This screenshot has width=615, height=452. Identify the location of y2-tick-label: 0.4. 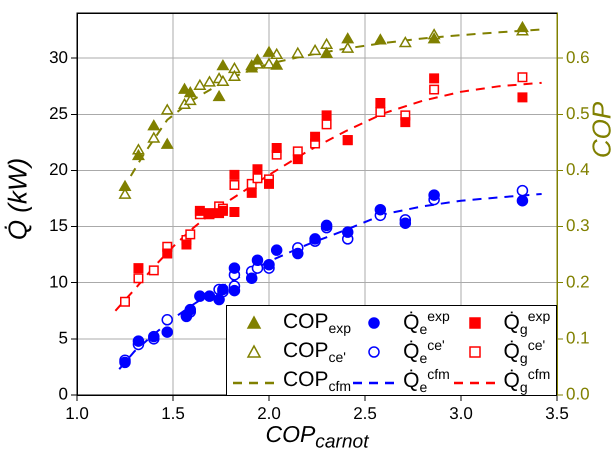
(578, 170).